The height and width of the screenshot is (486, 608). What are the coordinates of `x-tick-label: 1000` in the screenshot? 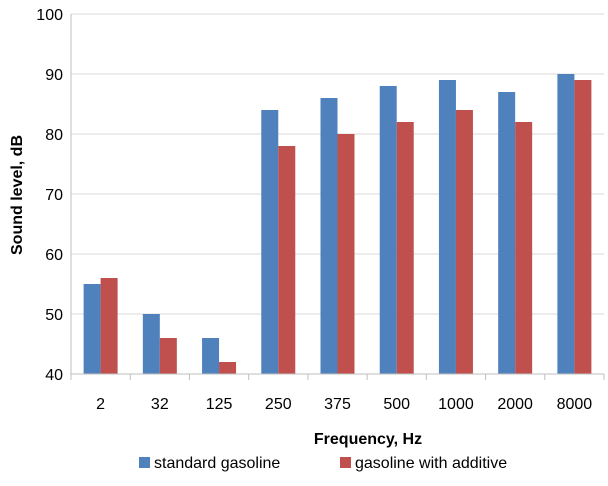 It's located at (456, 404).